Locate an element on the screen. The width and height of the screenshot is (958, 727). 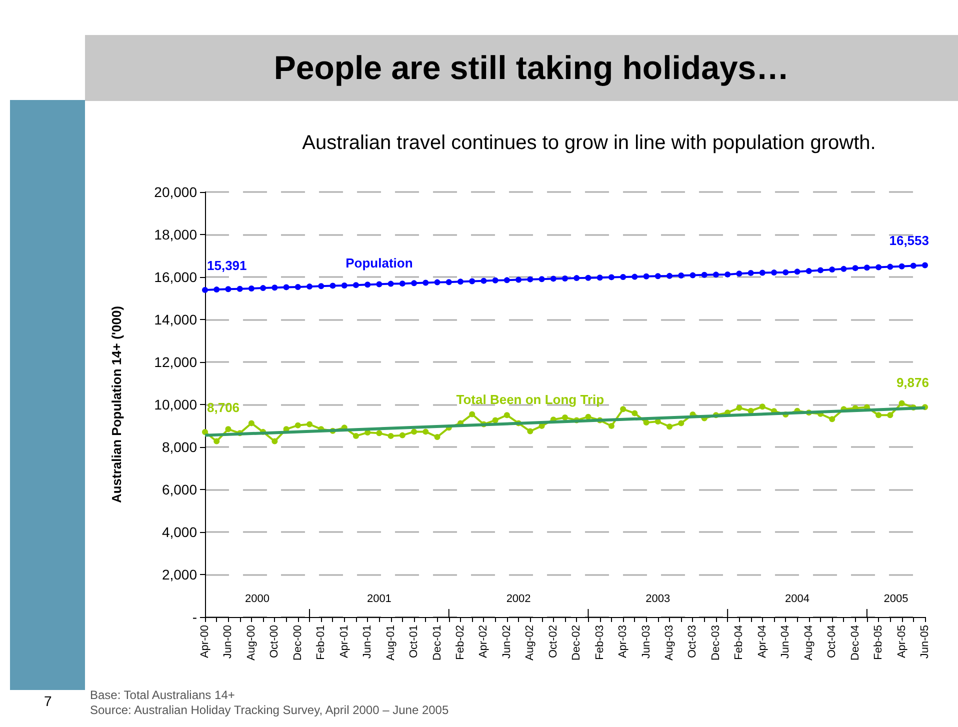
annotation: 2004 is located at coordinates (797, 599).